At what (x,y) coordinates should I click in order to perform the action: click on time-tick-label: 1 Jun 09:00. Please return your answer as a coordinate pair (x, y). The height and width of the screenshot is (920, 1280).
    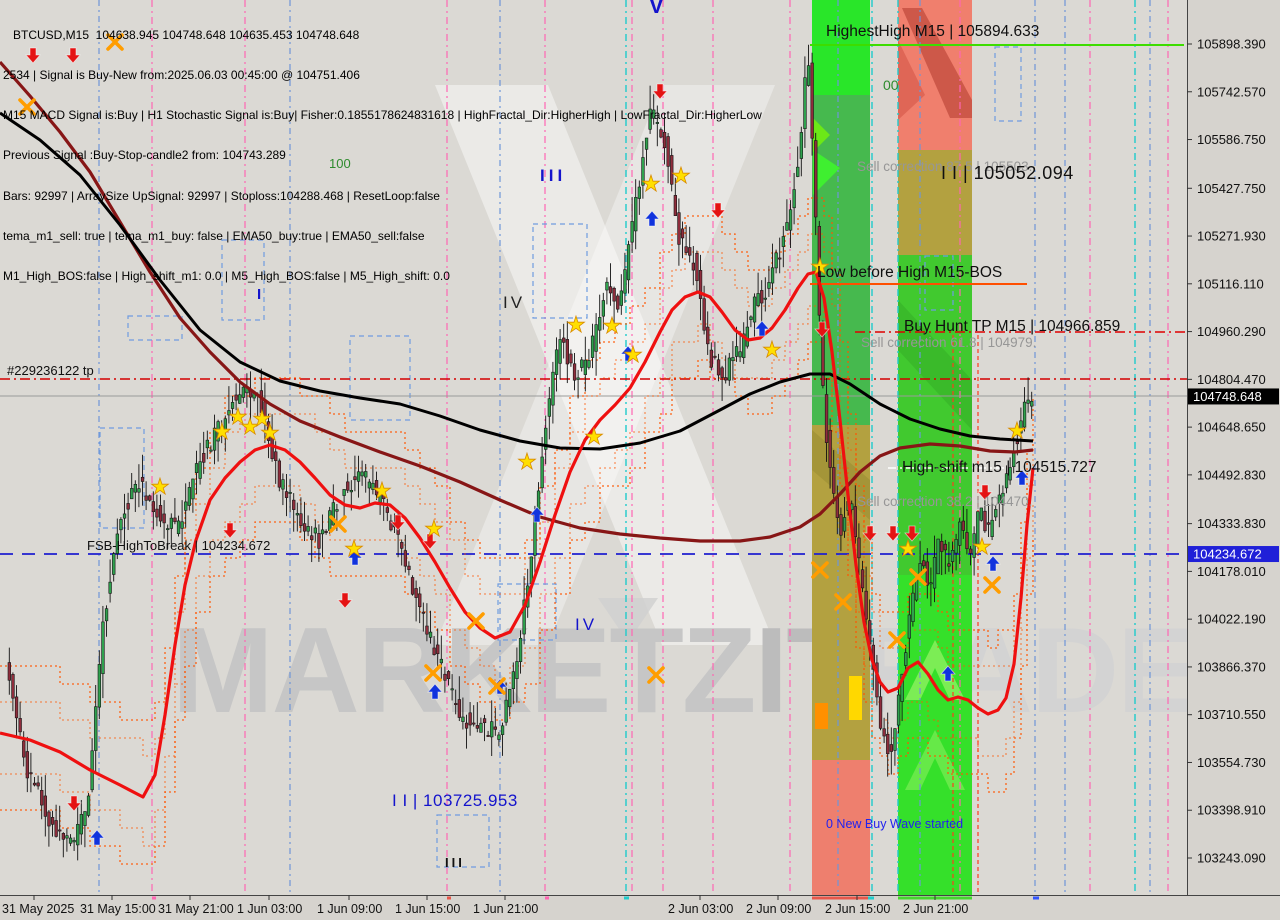
    Looking at the image, I should click on (349, 909).